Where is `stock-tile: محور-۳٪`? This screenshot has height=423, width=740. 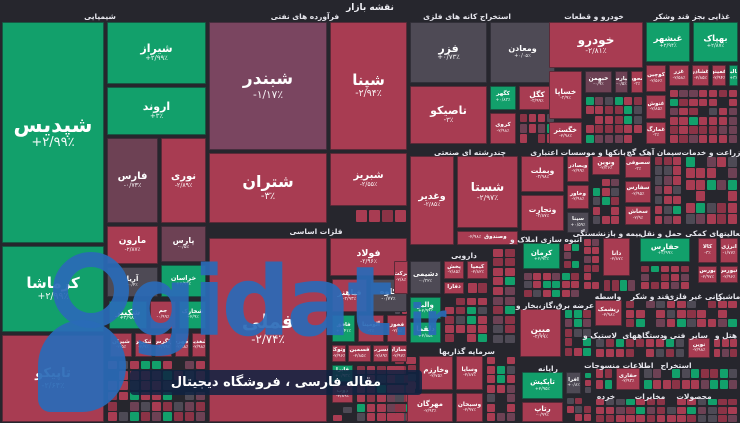
stock-tile: محور-۳٪ is located at coordinates (637, 82).